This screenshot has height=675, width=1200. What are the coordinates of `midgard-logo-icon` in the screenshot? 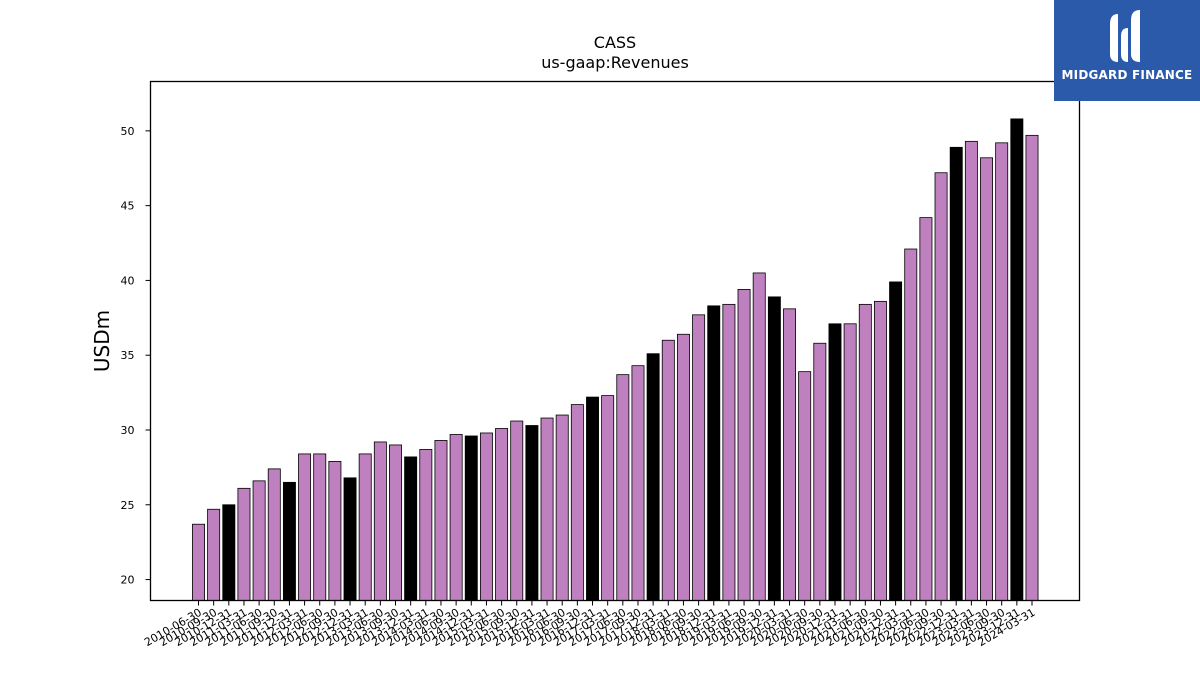 It's located at (1125, 36).